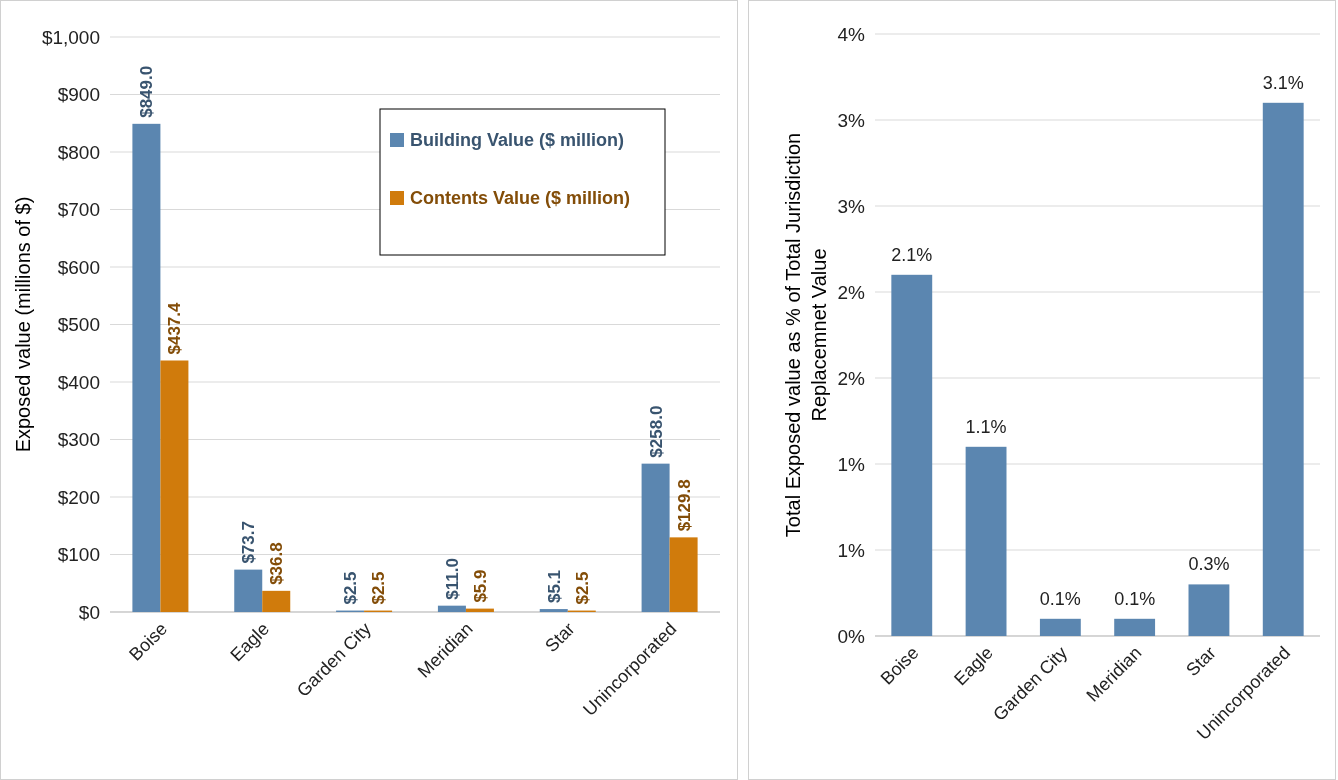  I want to click on y-tick-label: $900, so click(78, 95).